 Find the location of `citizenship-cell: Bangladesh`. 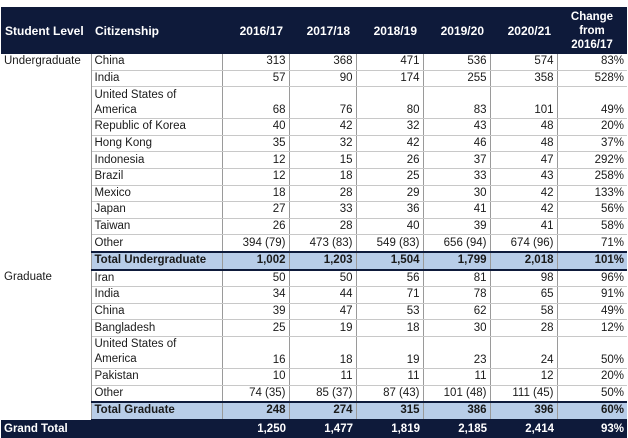

citizenship-cell: Bangladesh is located at coordinates (157, 328).